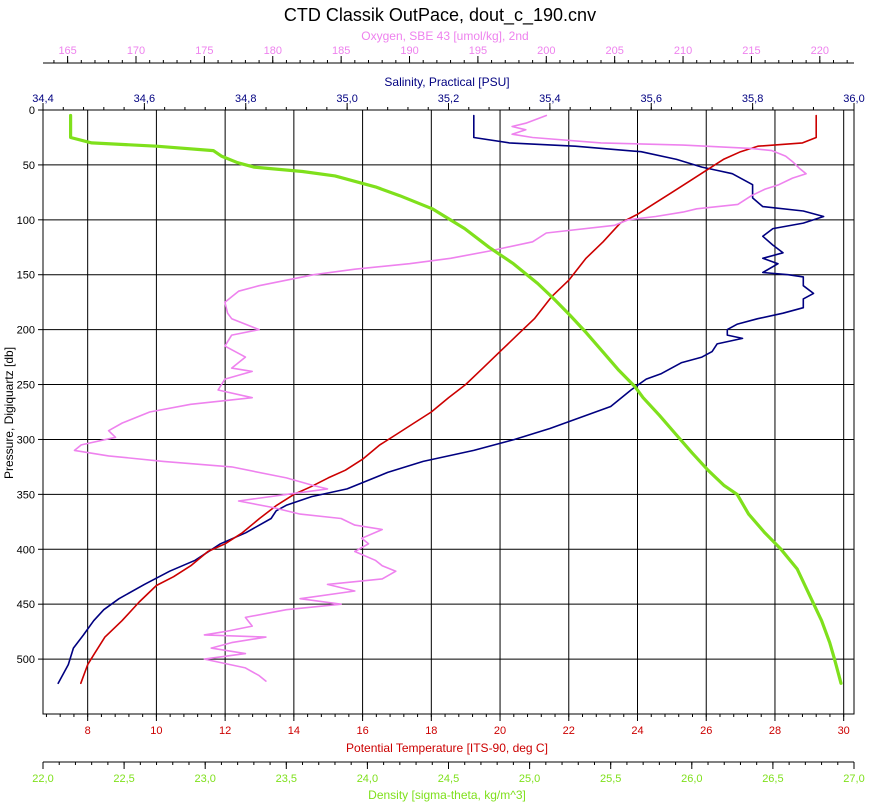 This screenshot has width=880, height=802. Describe the element at coordinates (26, 550) in the screenshot. I see `pressure-tick-label: 400` at that location.